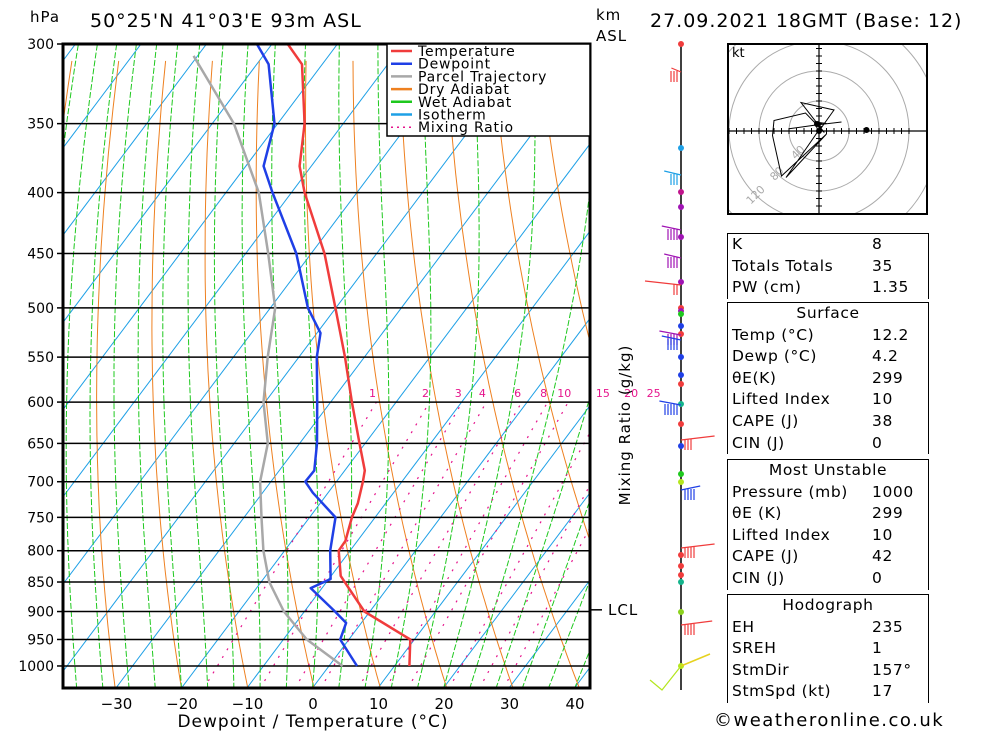  I want to click on hodograph-panel-title: Hodograph, so click(828, 605).